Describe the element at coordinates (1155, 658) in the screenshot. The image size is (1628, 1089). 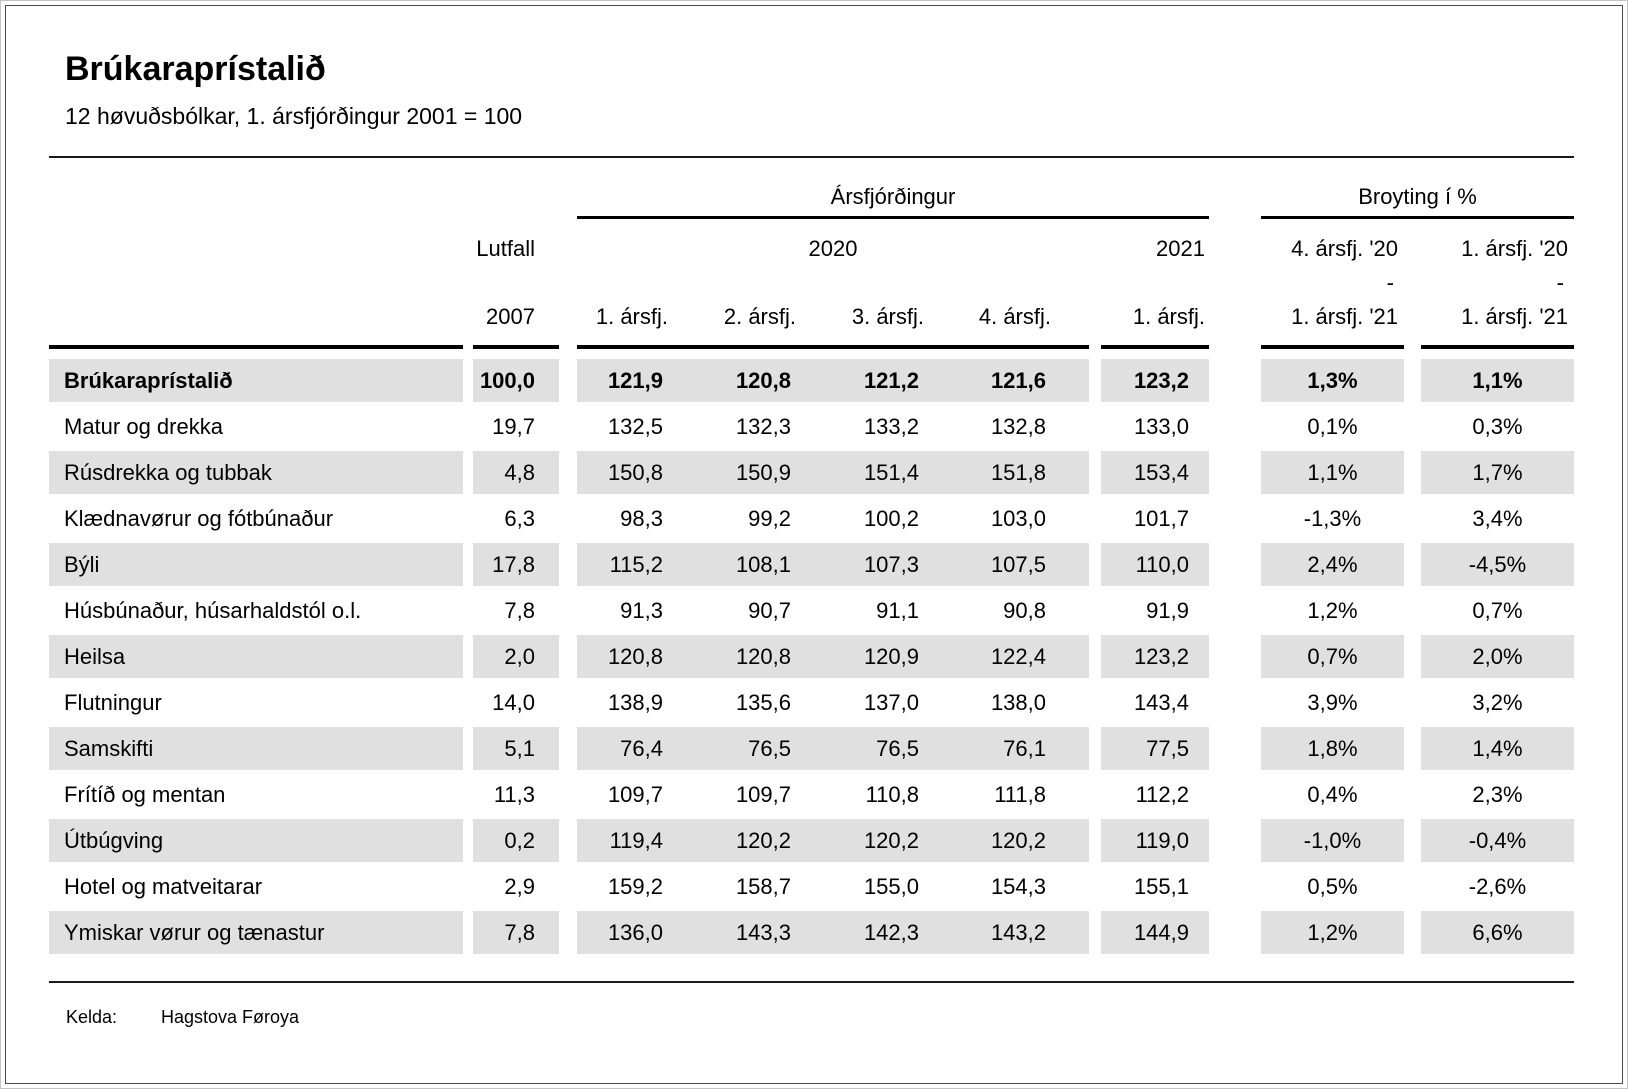
I see `cell-2021-q1: 123,2` at that location.